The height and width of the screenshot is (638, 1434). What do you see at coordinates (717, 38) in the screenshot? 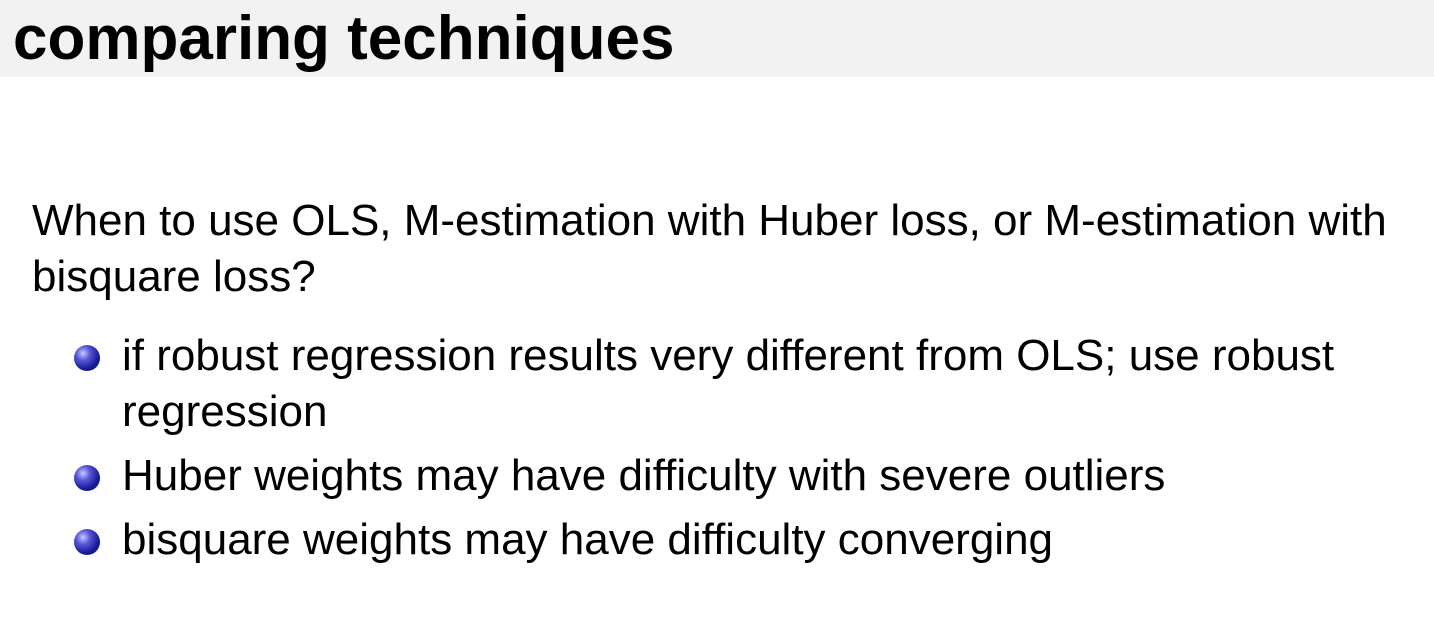
I see `title-bar: comparing techniques` at bounding box center [717, 38].